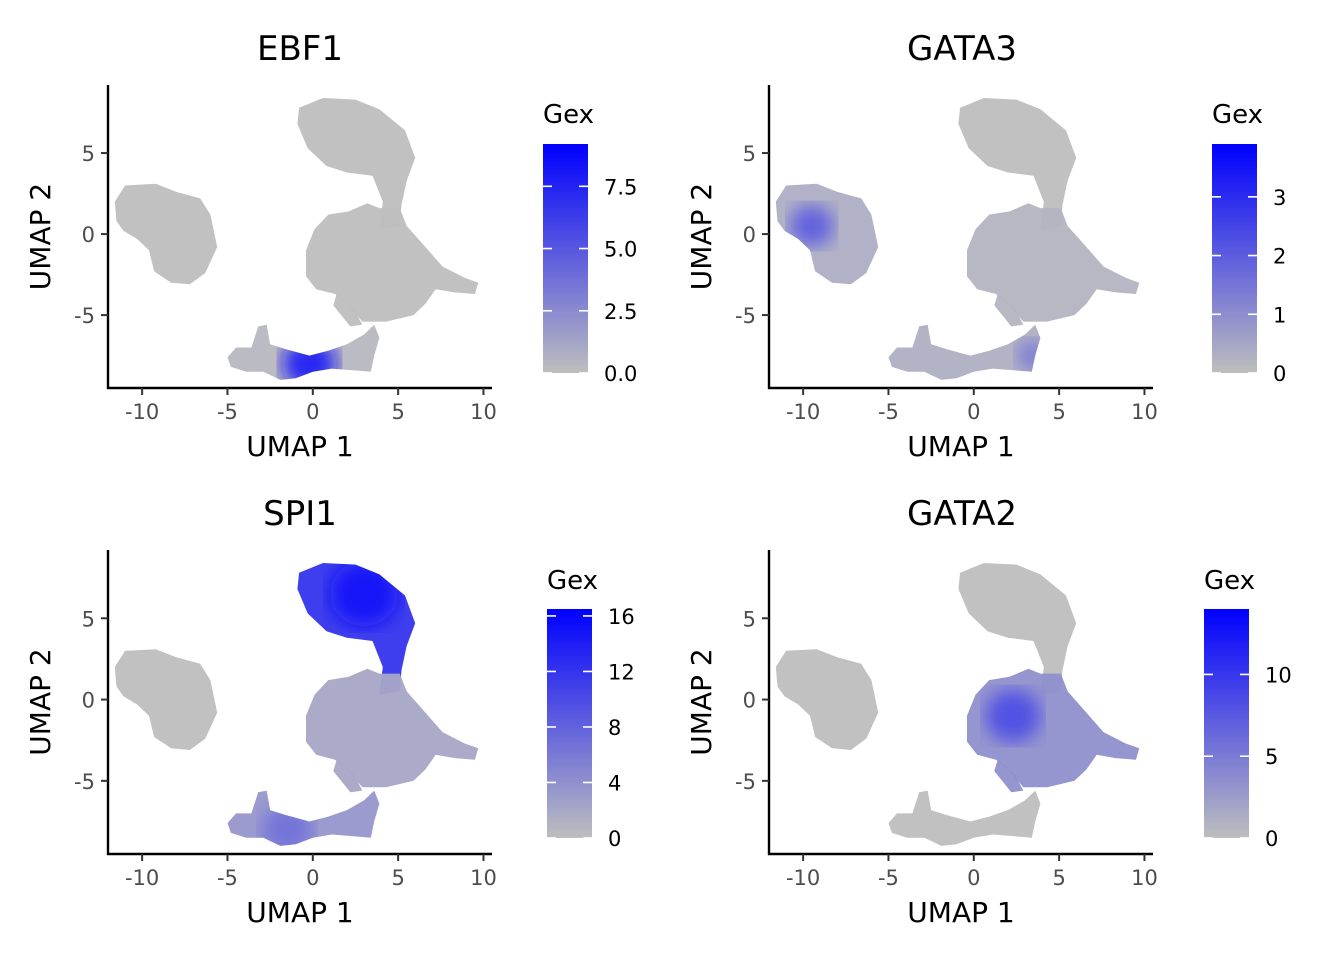 The image size is (1344, 960). What do you see at coordinates (1279, 198) in the screenshot?
I see `legend-tick-label: 3` at bounding box center [1279, 198].